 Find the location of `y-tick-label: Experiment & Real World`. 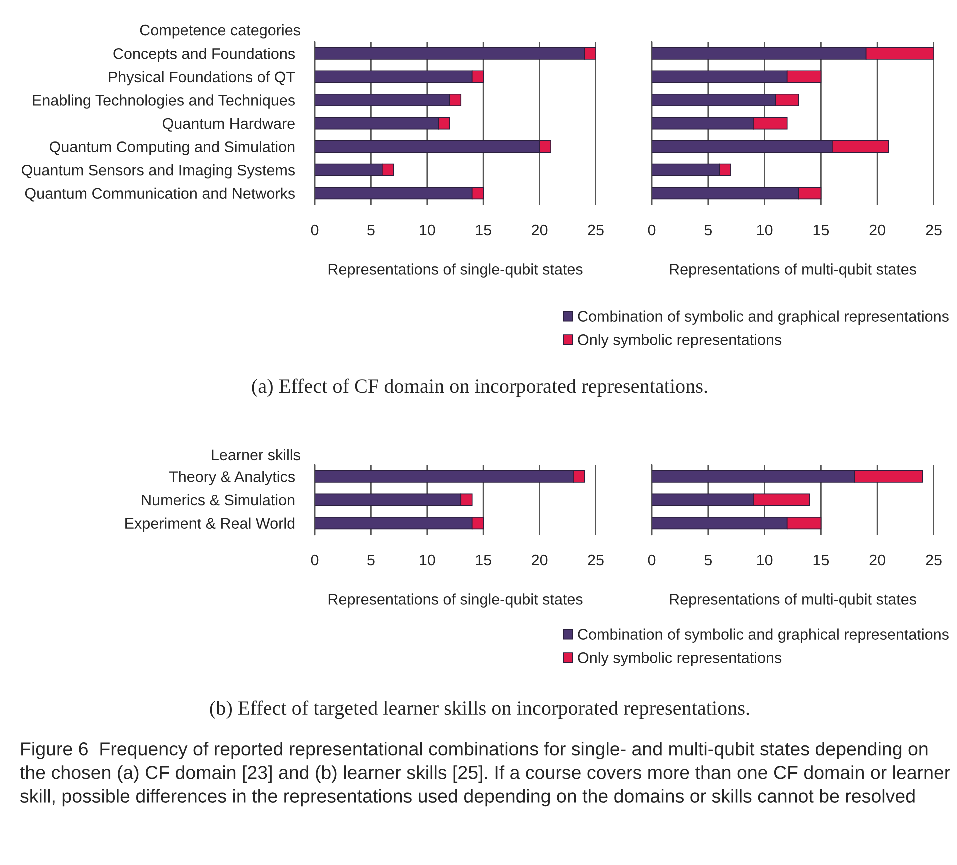

y-tick-label: Experiment & Real World is located at coordinates (210, 525).